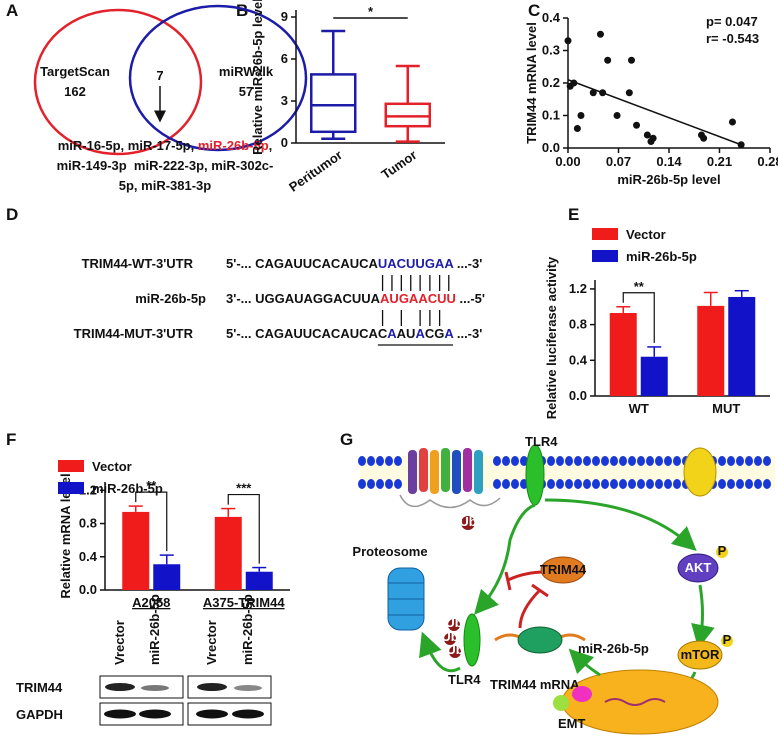  What do you see at coordinates (541, 441) in the screenshot?
I see `pathway-label: TLR4` at bounding box center [541, 441].